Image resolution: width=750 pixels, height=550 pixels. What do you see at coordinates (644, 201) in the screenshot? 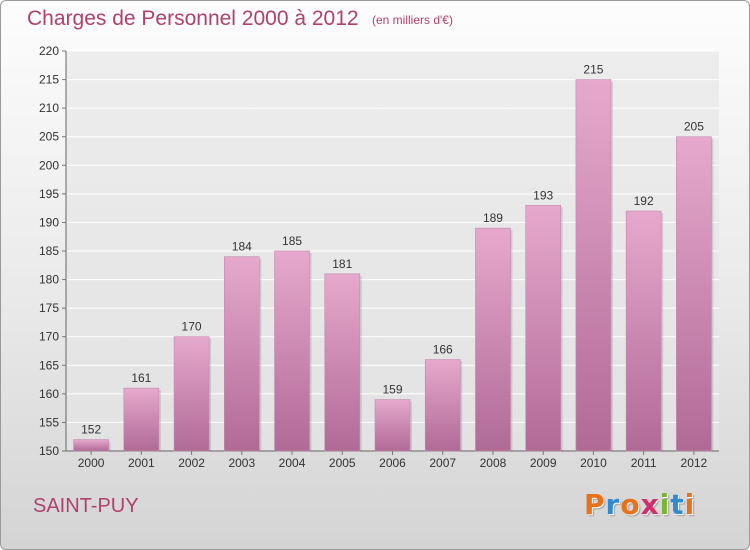
I see `data-label: 192` at bounding box center [644, 201].